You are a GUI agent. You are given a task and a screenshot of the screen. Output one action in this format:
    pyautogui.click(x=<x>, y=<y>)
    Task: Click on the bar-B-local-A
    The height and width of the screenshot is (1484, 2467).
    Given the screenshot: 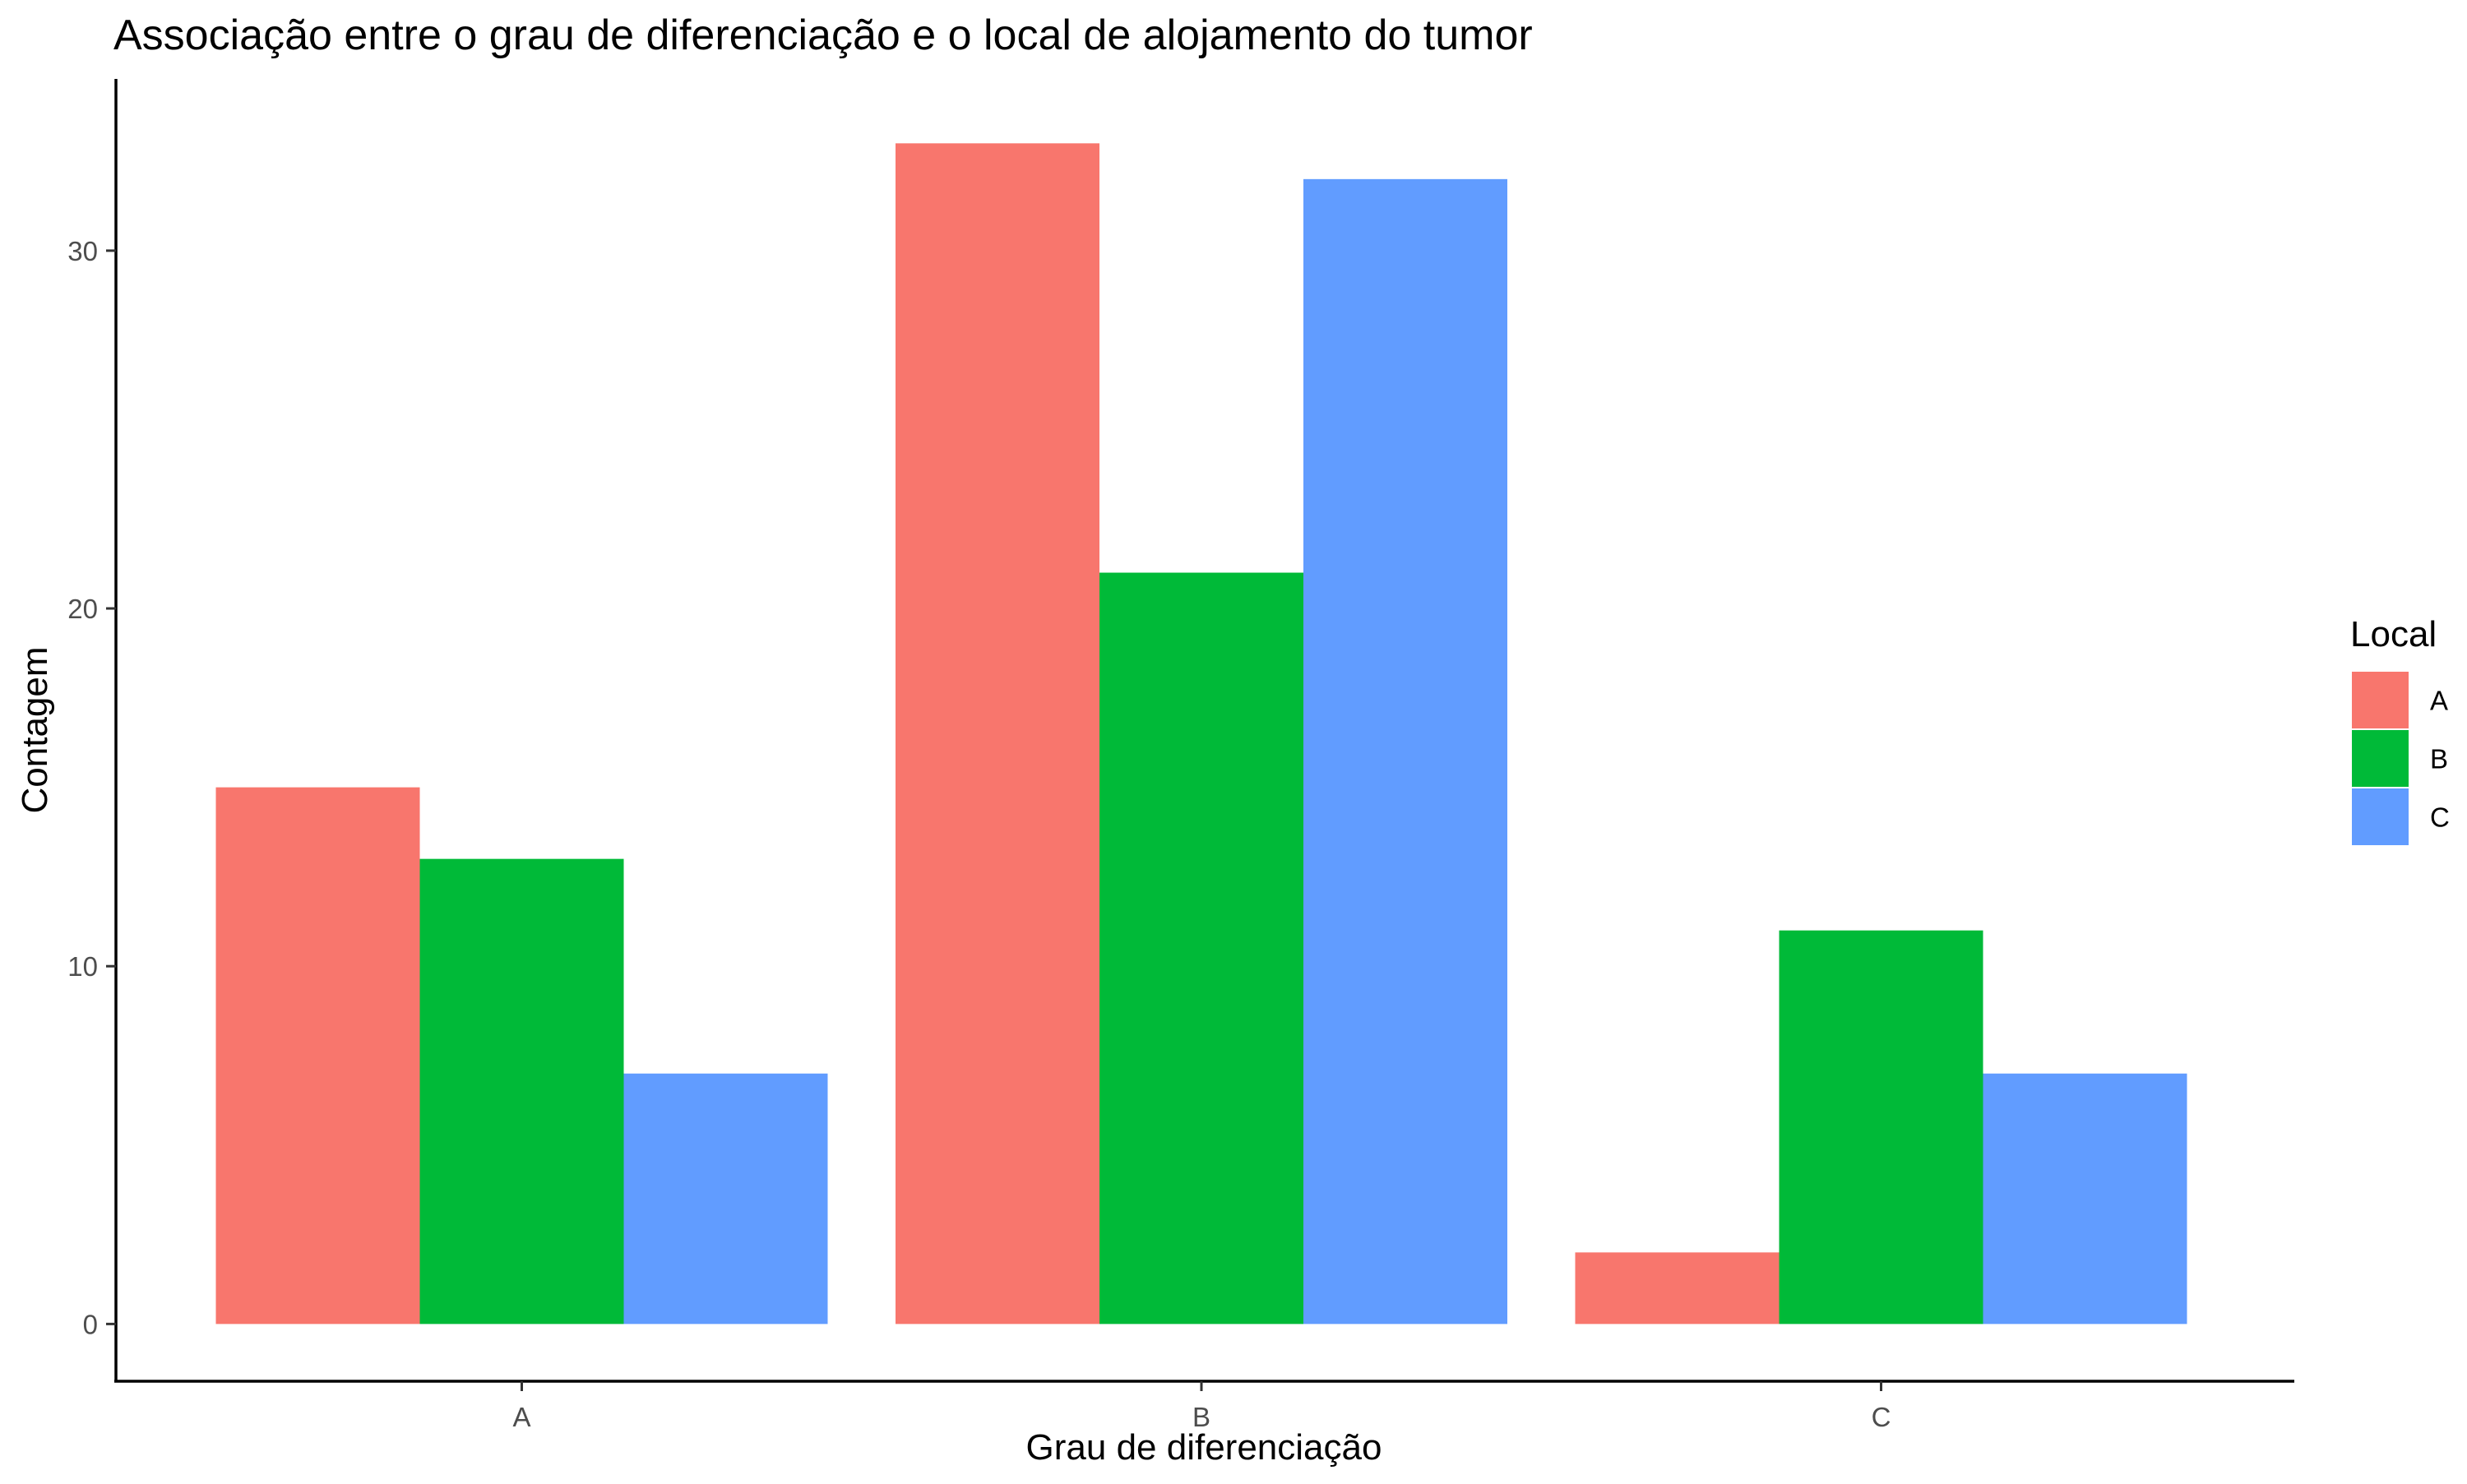 What is the action you would take?
    pyautogui.click(x=998, y=734)
    